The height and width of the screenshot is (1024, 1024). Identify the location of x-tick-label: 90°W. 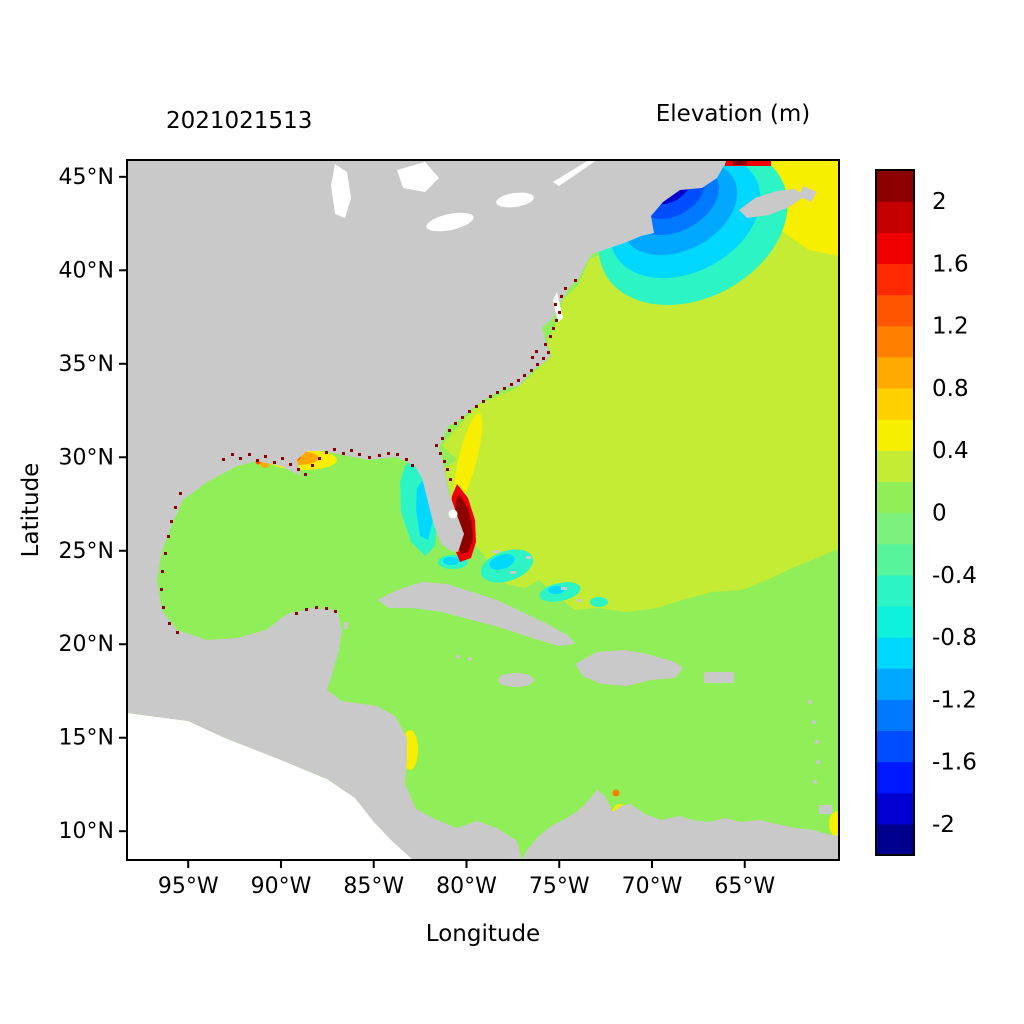
(281, 886).